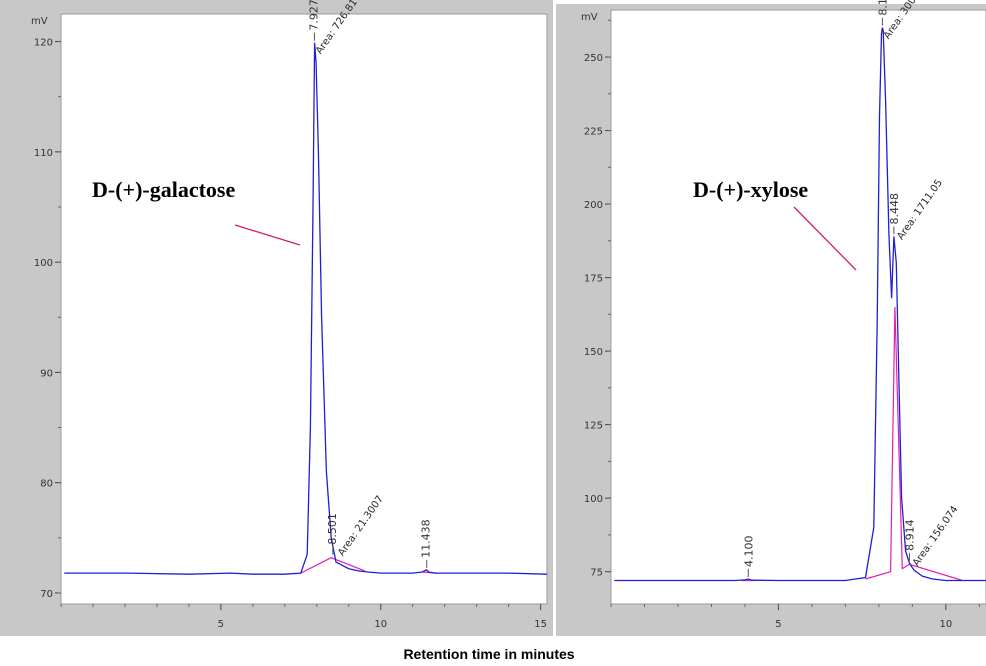 The width and height of the screenshot is (986, 666). What do you see at coordinates (593, 205) in the screenshot?
I see `y-tick-label: 200` at bounding box center [593, 205].